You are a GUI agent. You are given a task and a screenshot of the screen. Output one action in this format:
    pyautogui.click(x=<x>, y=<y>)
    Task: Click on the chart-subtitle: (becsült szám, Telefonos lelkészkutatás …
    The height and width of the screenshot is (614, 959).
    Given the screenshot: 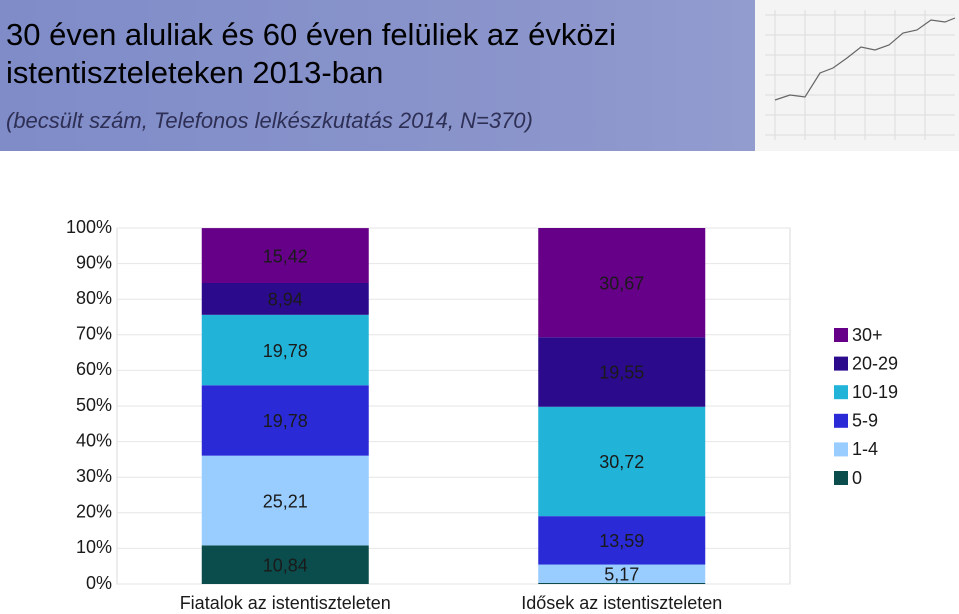 What is the action you would take?
    pyautogui.click(x=269, y=120)
    